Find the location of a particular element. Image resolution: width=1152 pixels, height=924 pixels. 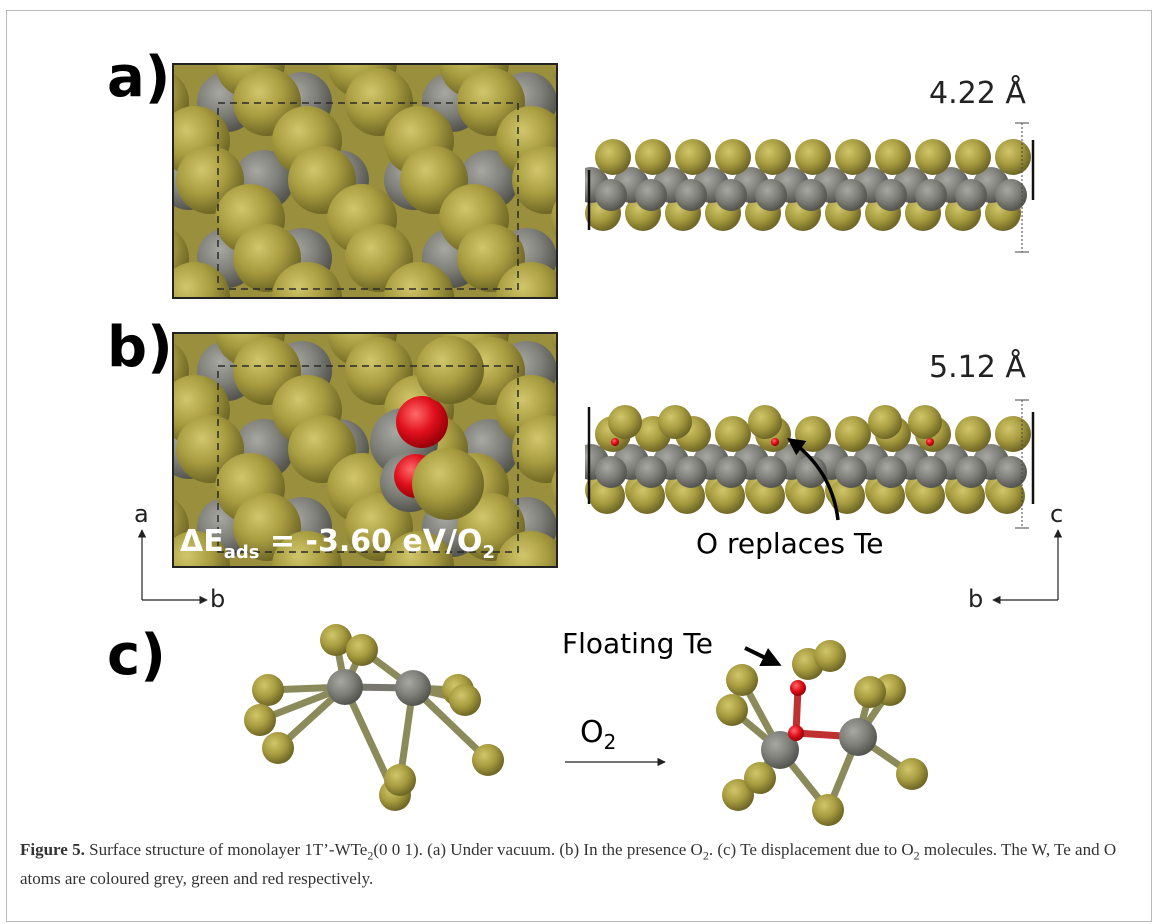

height-label-b: 5.12 Å is located at coordinates (977, 367).